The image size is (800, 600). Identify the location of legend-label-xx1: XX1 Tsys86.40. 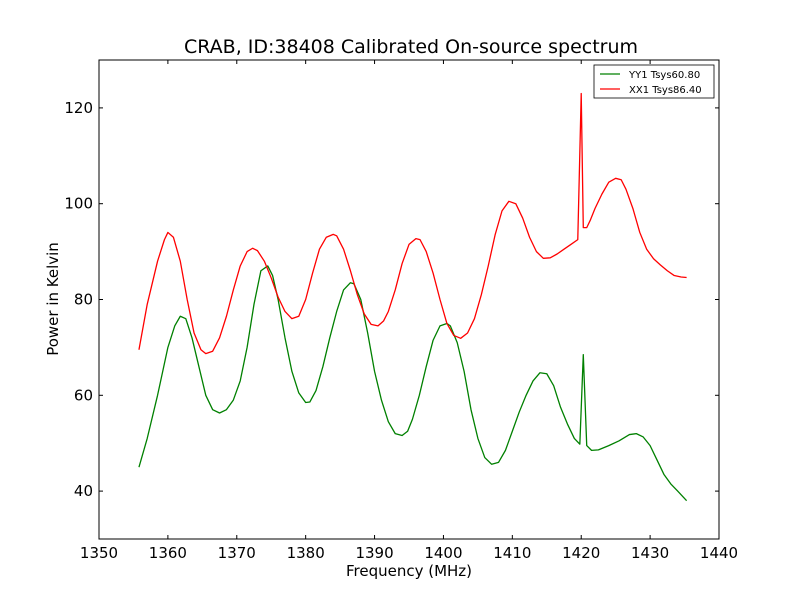
(665, 90).